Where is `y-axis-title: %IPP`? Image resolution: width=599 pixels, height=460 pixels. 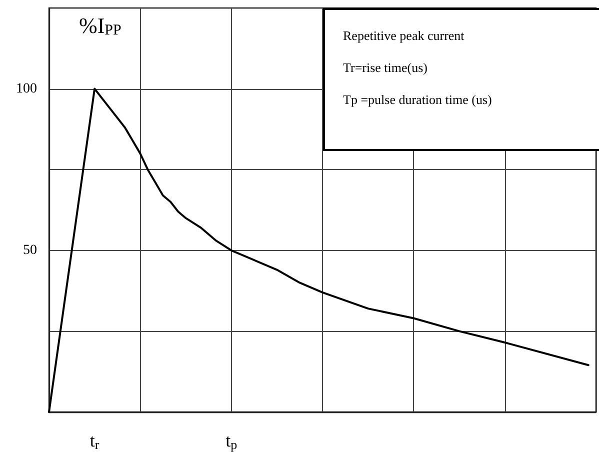 y-axis-title: %IPP is located at coordinates (100, 25).